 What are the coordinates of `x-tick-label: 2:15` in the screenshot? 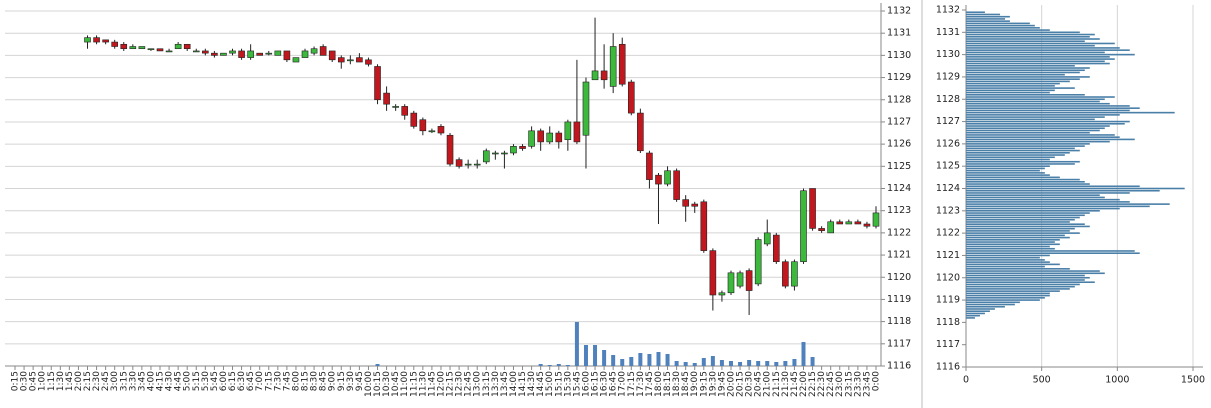 It's located at (88, 381).